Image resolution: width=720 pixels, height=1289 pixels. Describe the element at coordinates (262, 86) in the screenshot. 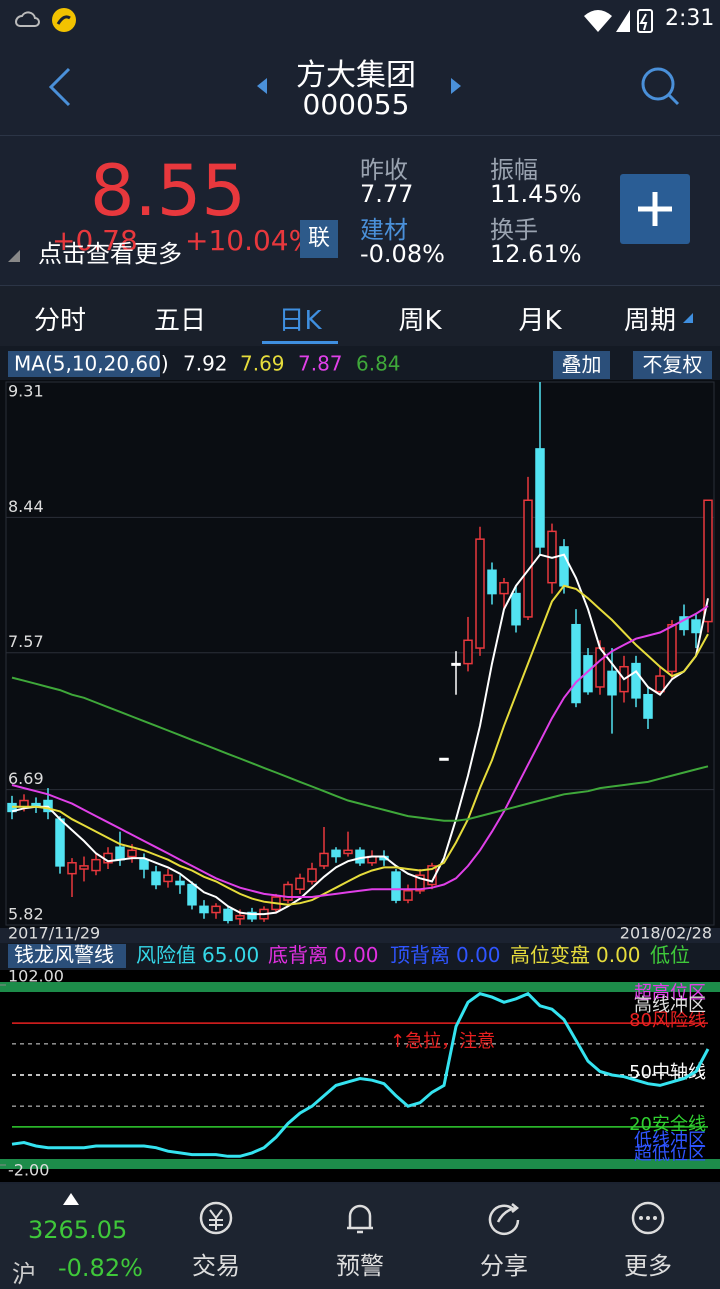

I see `prev-stock` at that location.